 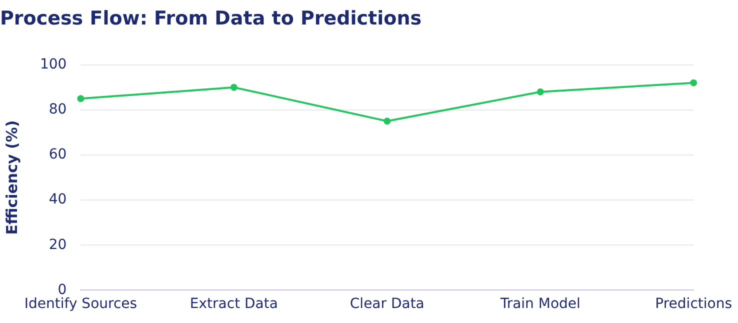 I want to click on chart-title: Process Flow: From Data to Predictions, so click(x=211, y=18).